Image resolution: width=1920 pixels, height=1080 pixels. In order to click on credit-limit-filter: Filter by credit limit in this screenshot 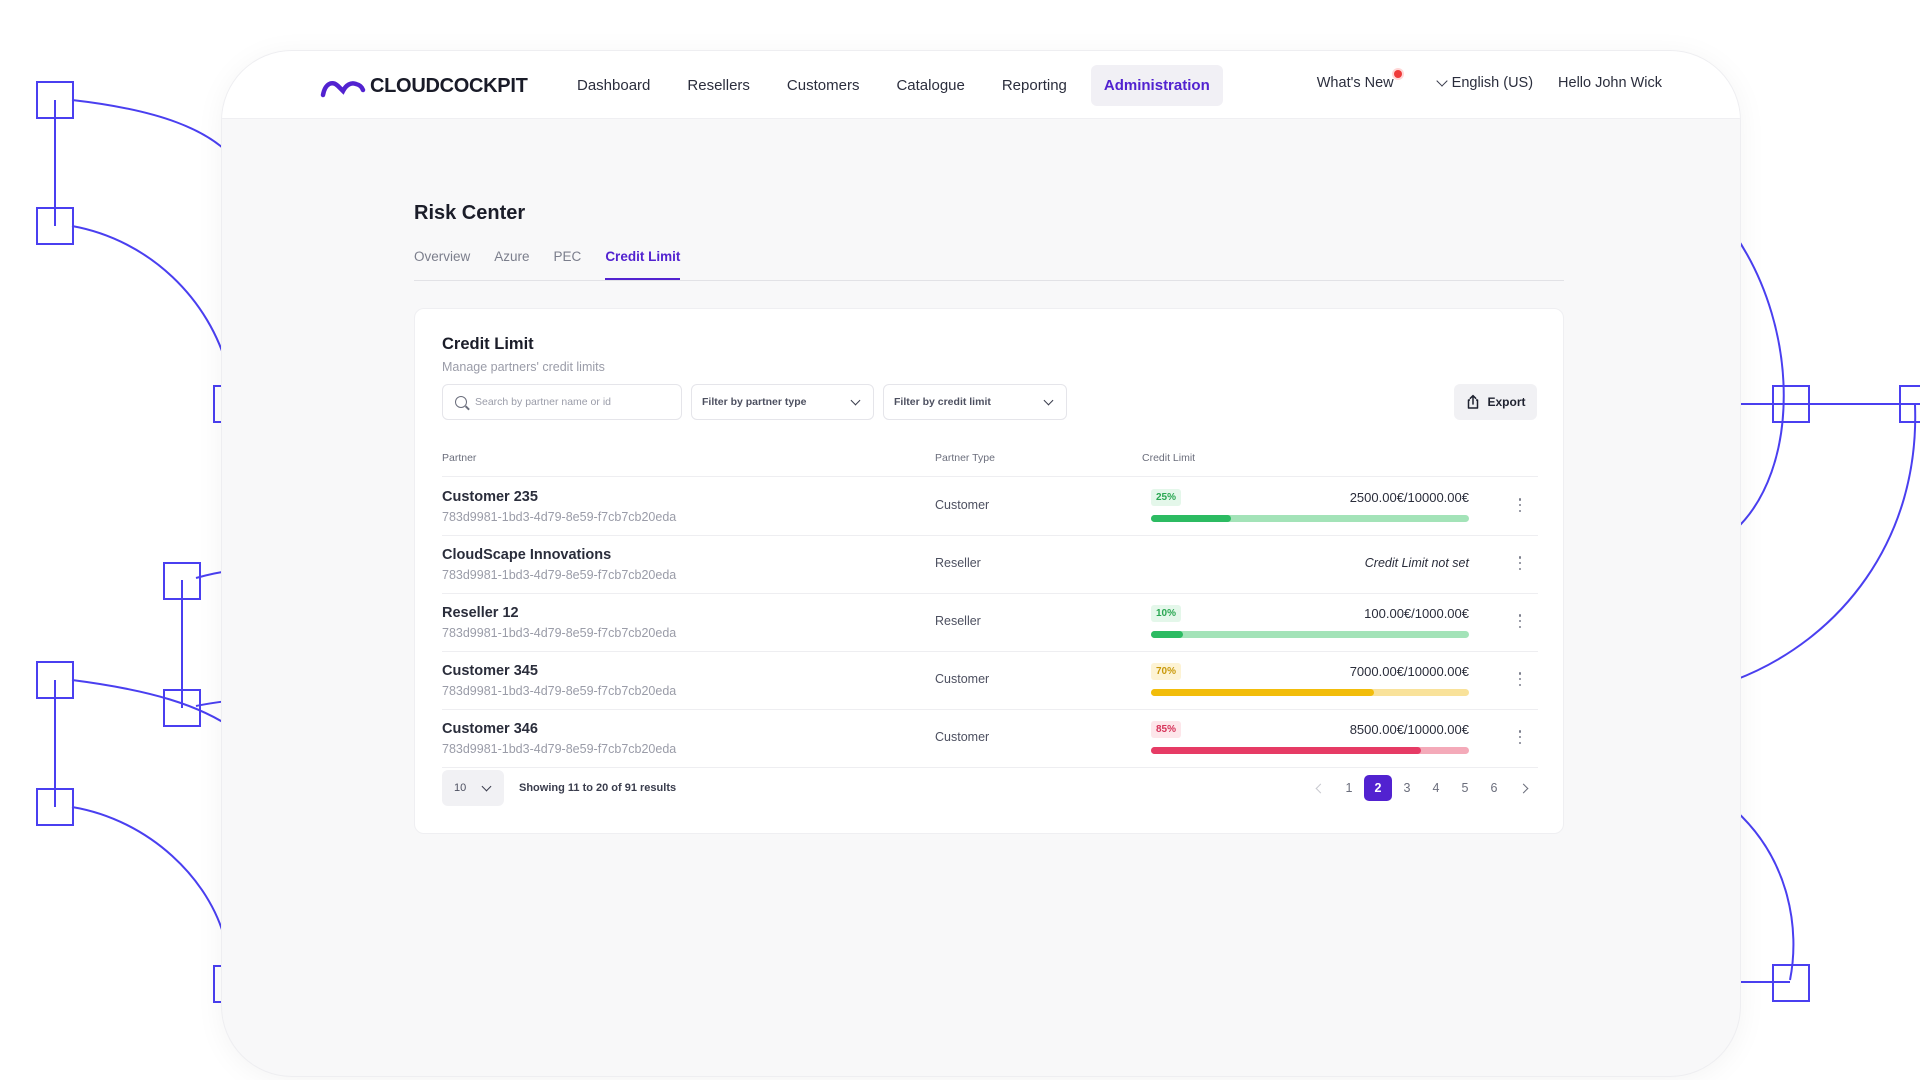, I will do `click(975, 402)`.